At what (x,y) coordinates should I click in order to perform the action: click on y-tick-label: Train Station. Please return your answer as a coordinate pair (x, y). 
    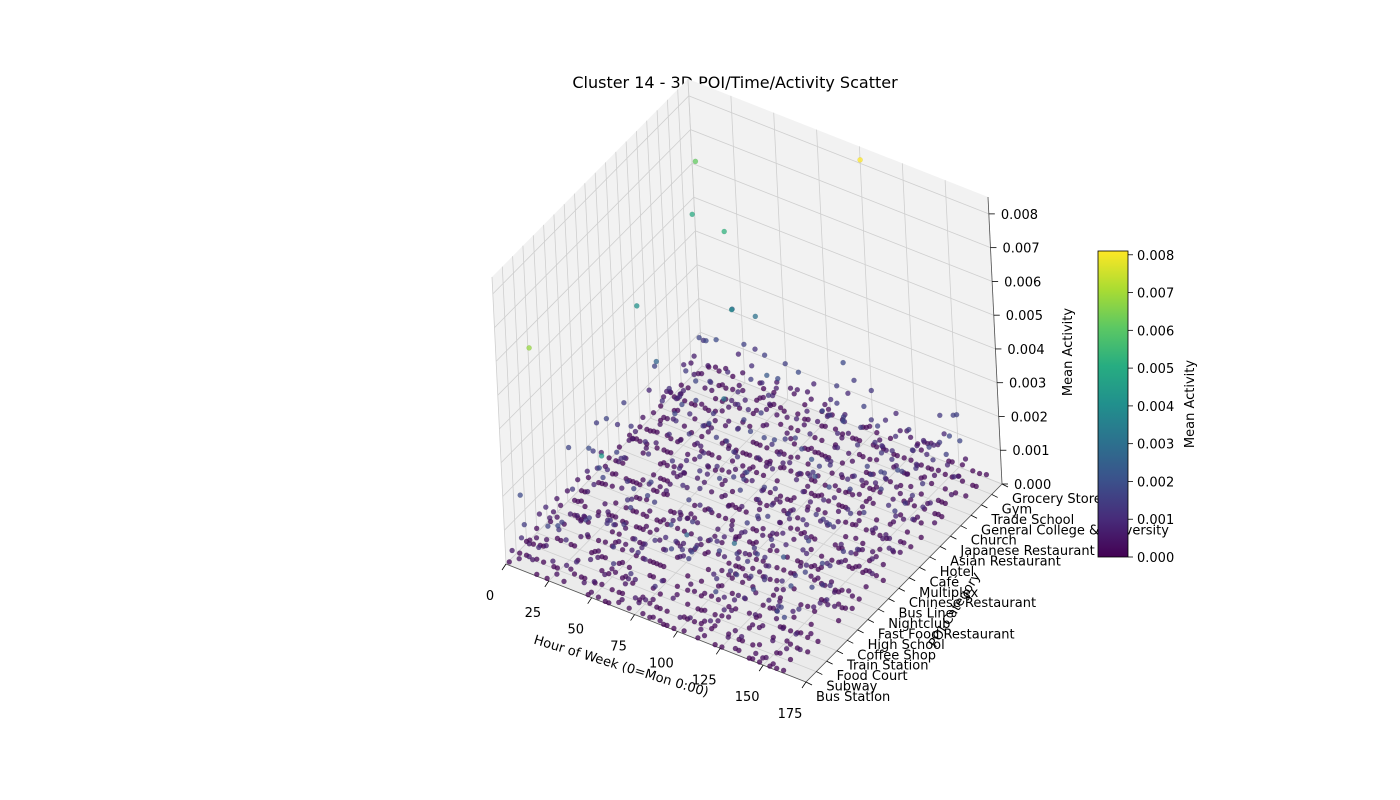
    Looking at the image, I should click on (887, 666).